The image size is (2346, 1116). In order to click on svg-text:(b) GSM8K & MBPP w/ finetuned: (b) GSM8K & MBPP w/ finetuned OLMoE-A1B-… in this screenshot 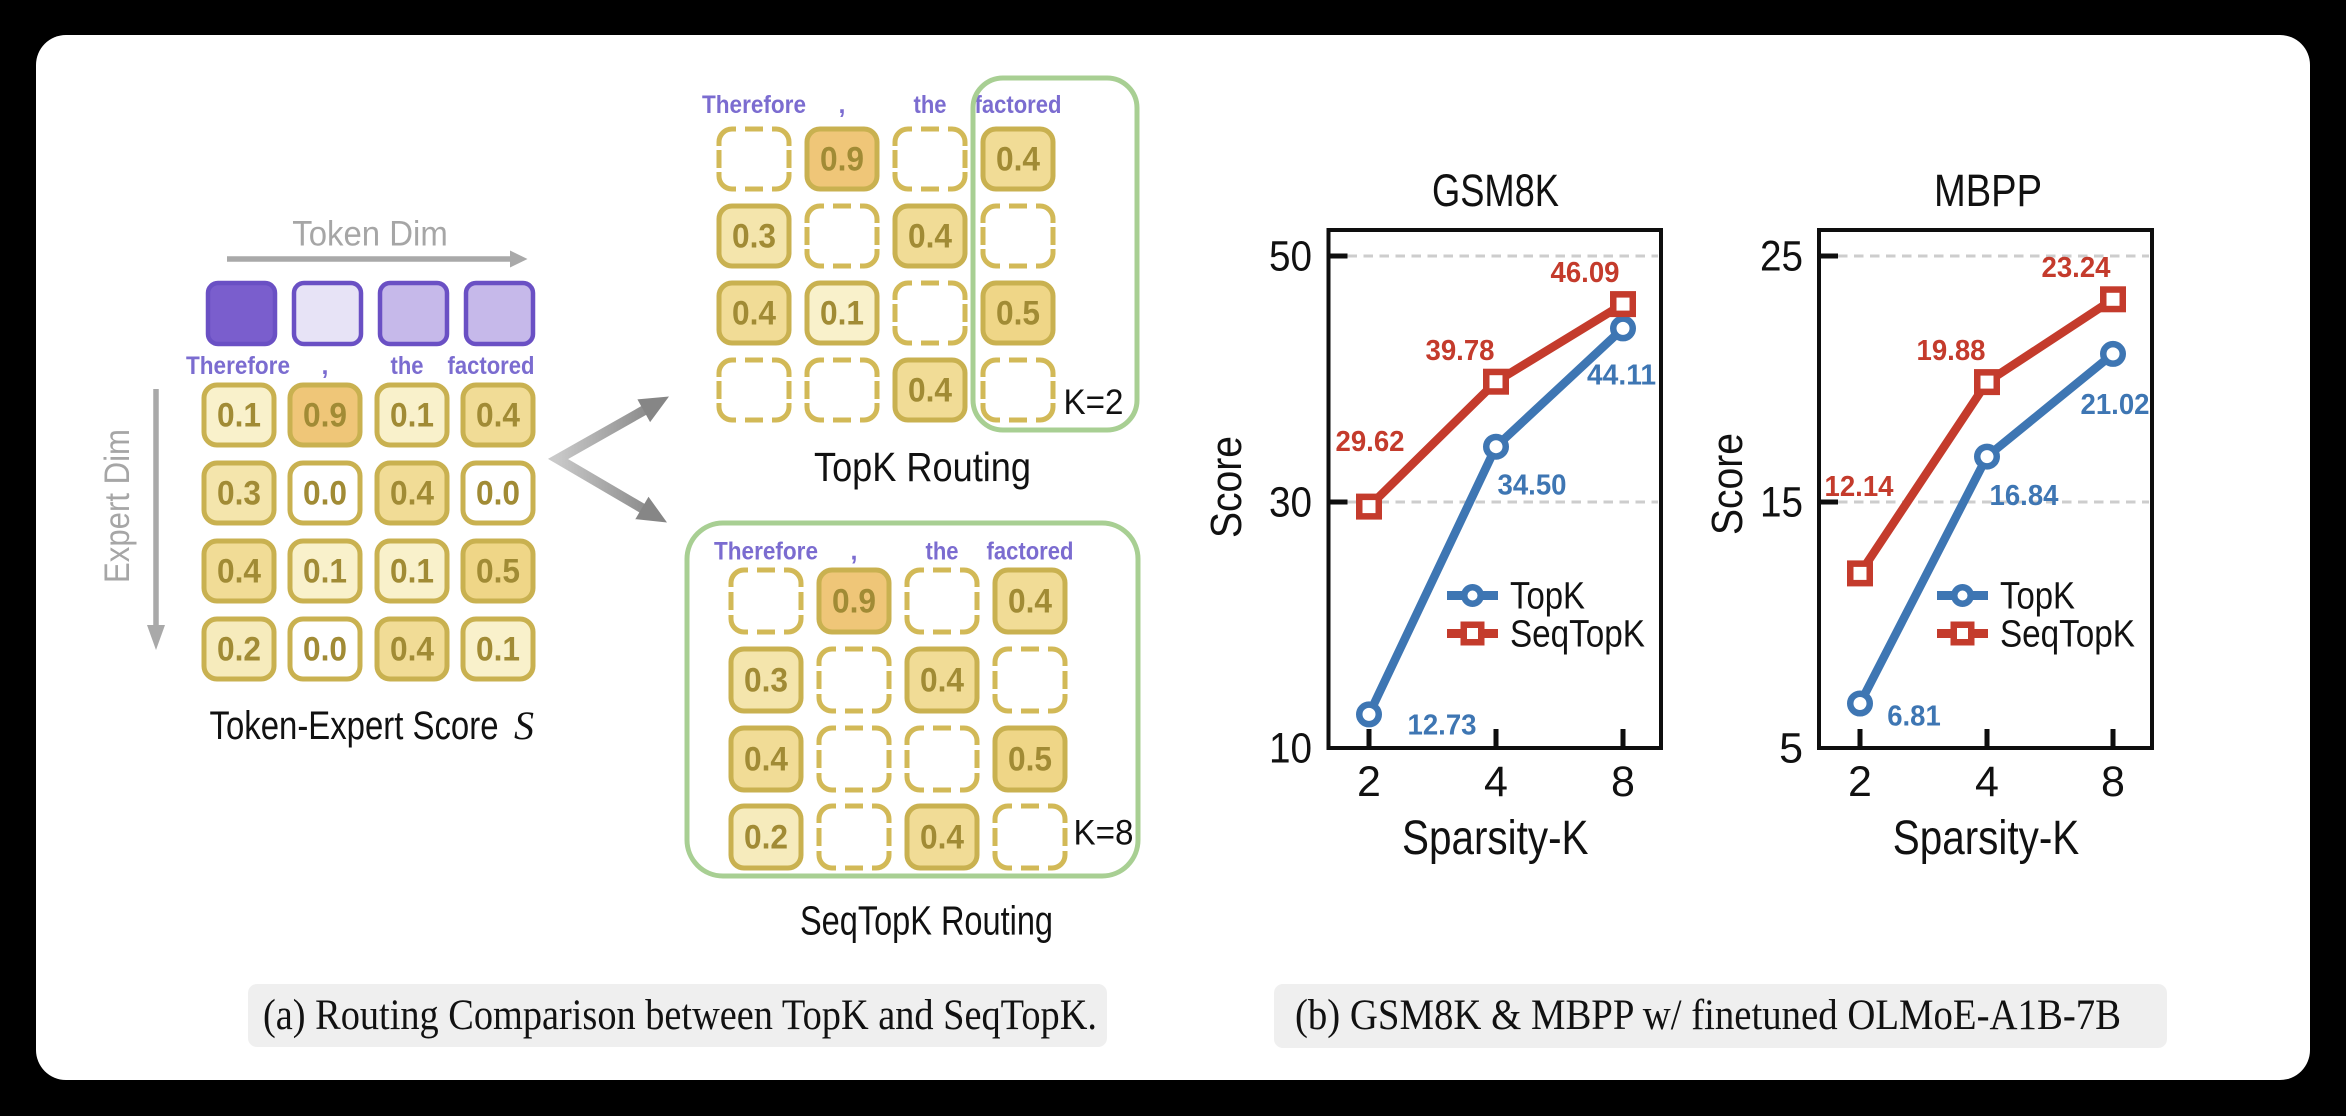, I will do `click(1708, 1015)`.